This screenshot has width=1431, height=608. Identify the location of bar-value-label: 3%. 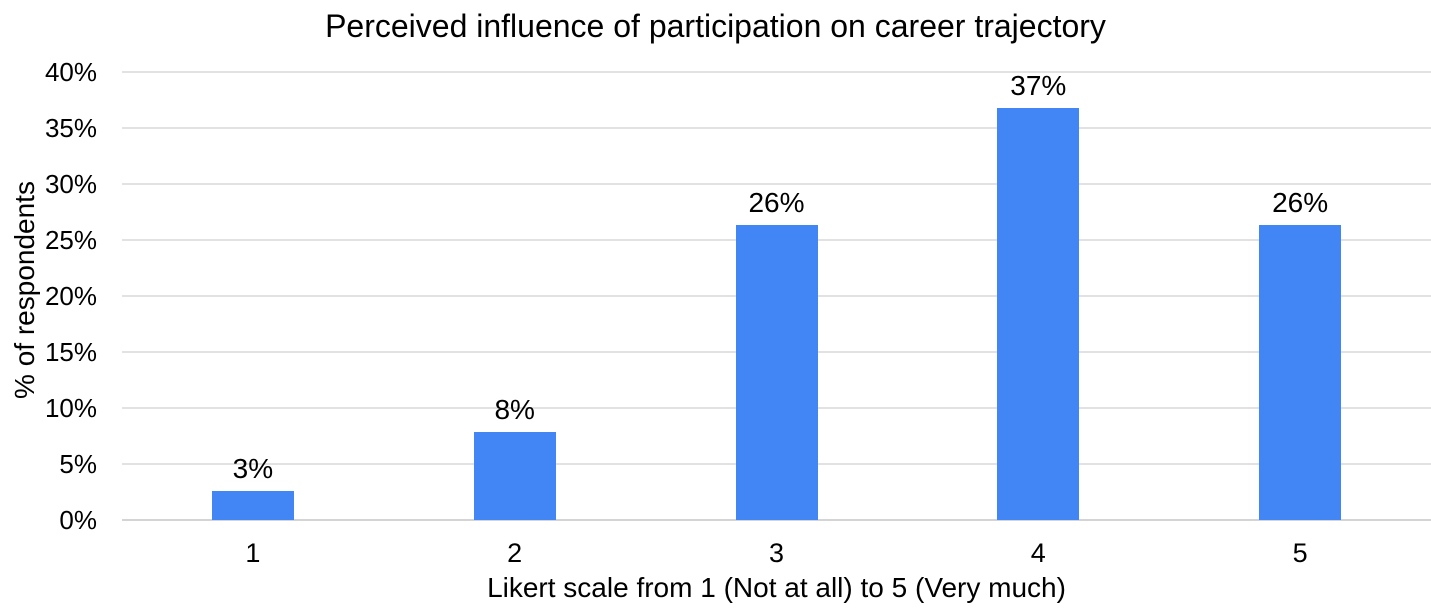
(253, 468).